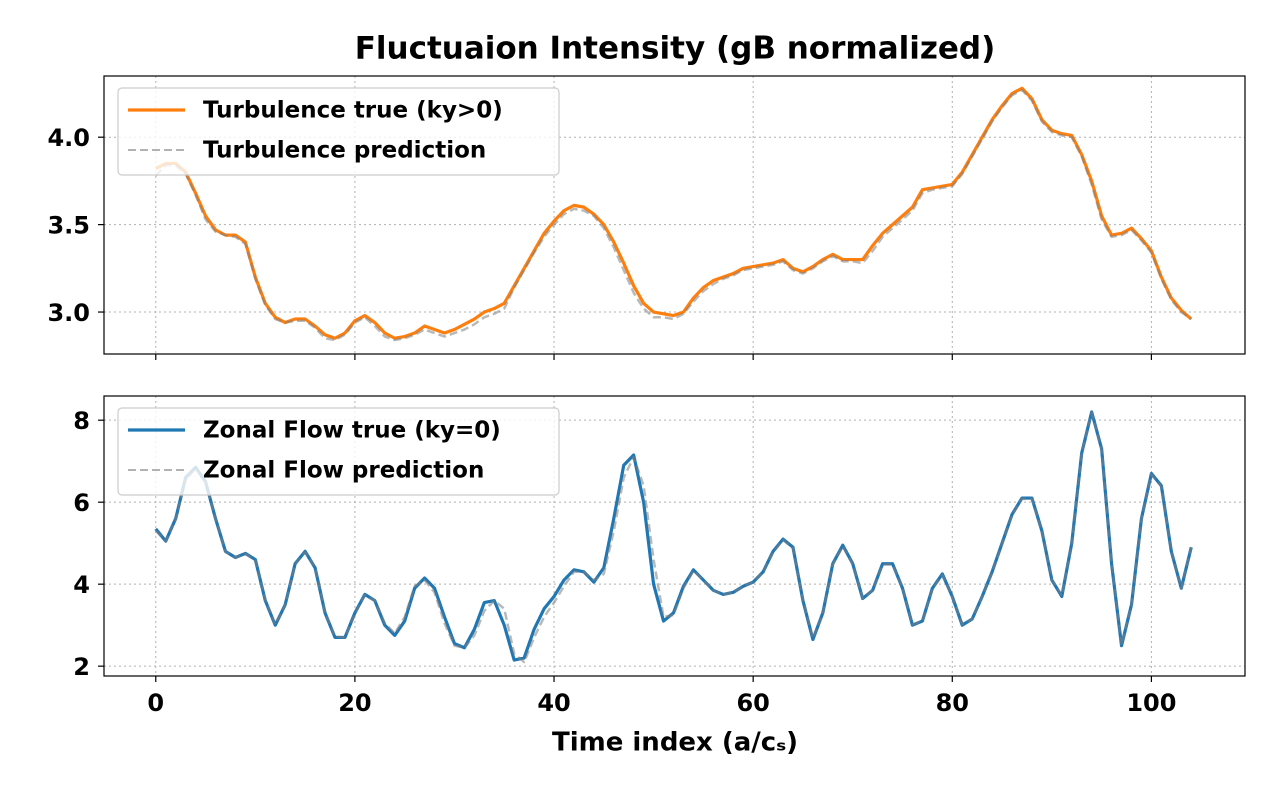 This screenshot has height=800, width=1280. I want to click on y-tick-label: 6, so click(81, 503).